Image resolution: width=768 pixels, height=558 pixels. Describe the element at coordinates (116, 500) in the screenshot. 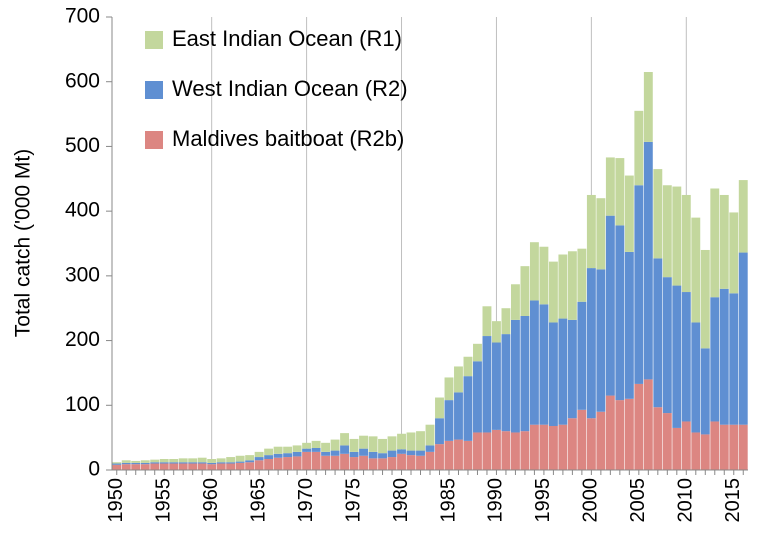

I see `x-tick-label: 1950` at that location.